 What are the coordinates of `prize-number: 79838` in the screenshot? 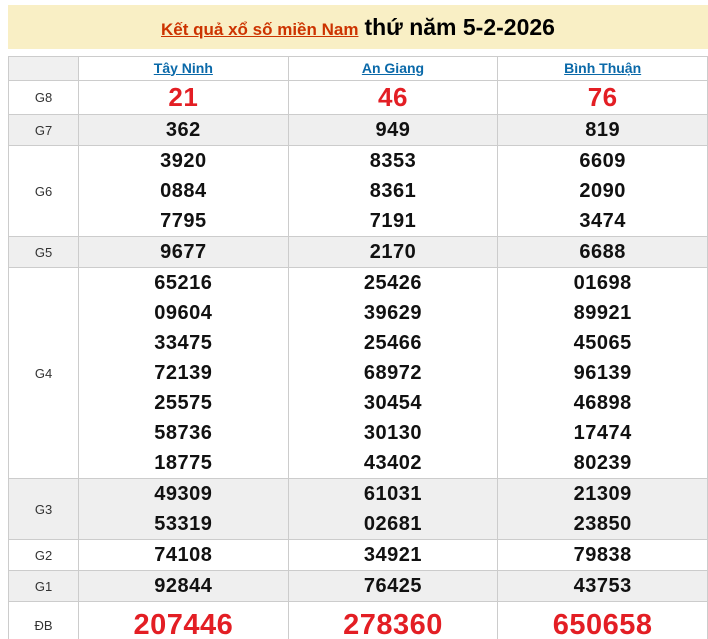 It's located at (602, 555).